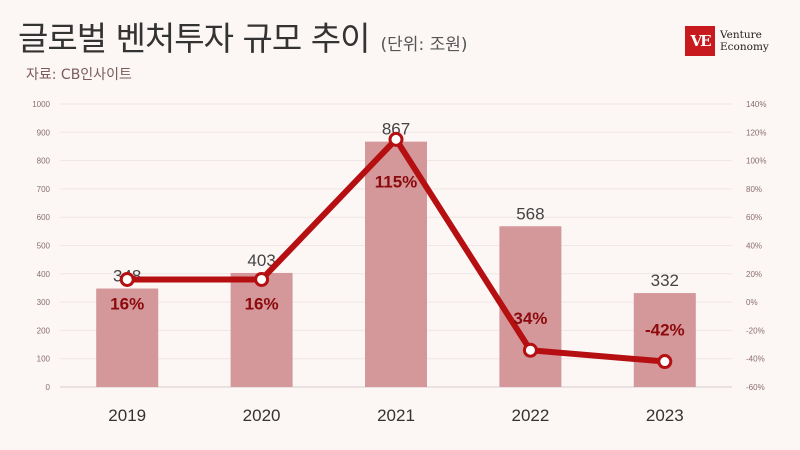 The width and height of the screenshot is (800, 450). Describe the element at coordinates (754, 246) in the screenshot. I see `y-right-tick-label: 40%` at that location.